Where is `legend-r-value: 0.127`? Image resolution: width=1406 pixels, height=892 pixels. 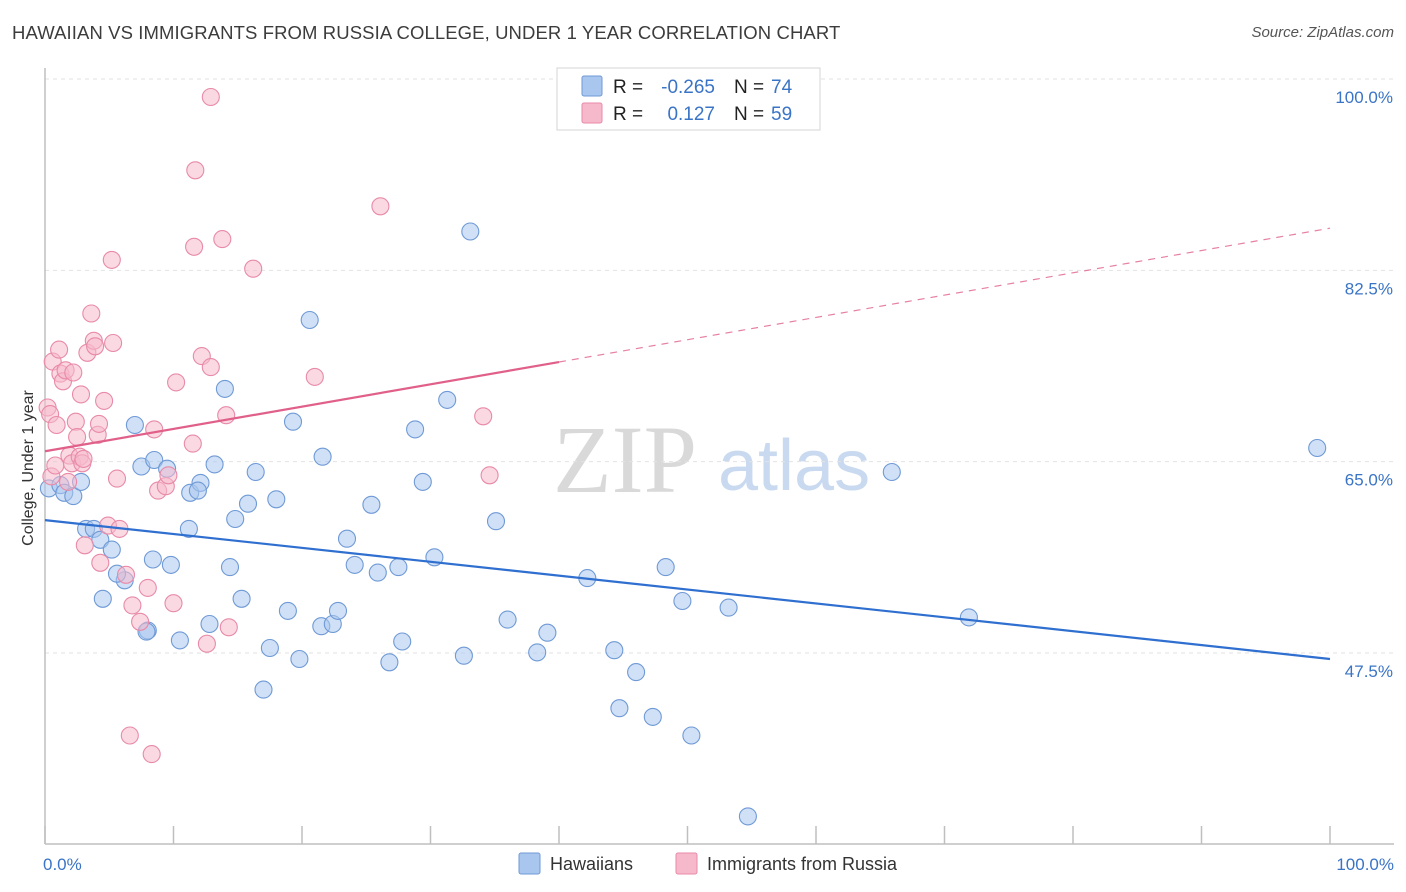
legend-r-value: 0.127 is located at coordinates (691, 114).